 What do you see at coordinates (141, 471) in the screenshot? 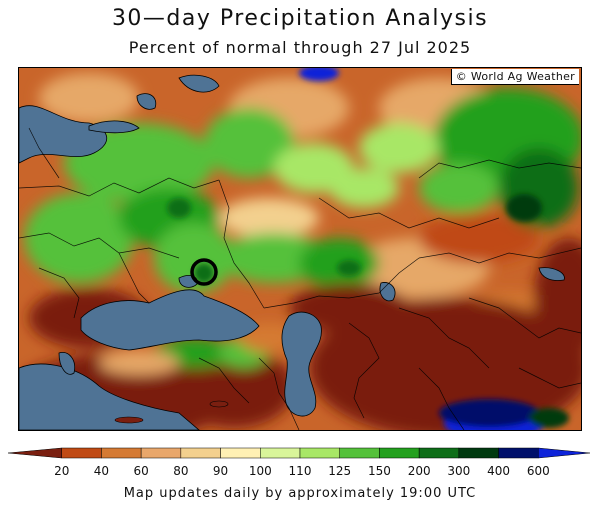
I see `legend-tick-label: 60` at bounding box center [141, 471].